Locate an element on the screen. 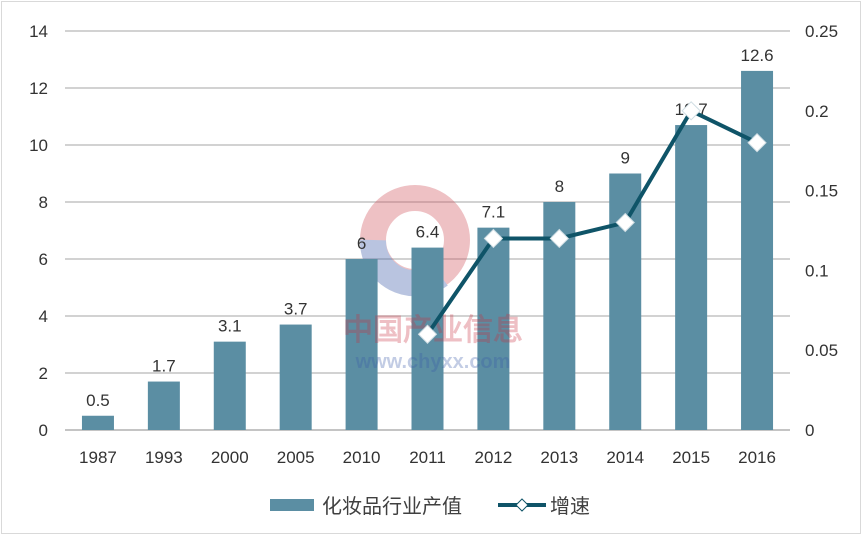  right-tick-label: 0.1 is located at coordinates (817, 270).